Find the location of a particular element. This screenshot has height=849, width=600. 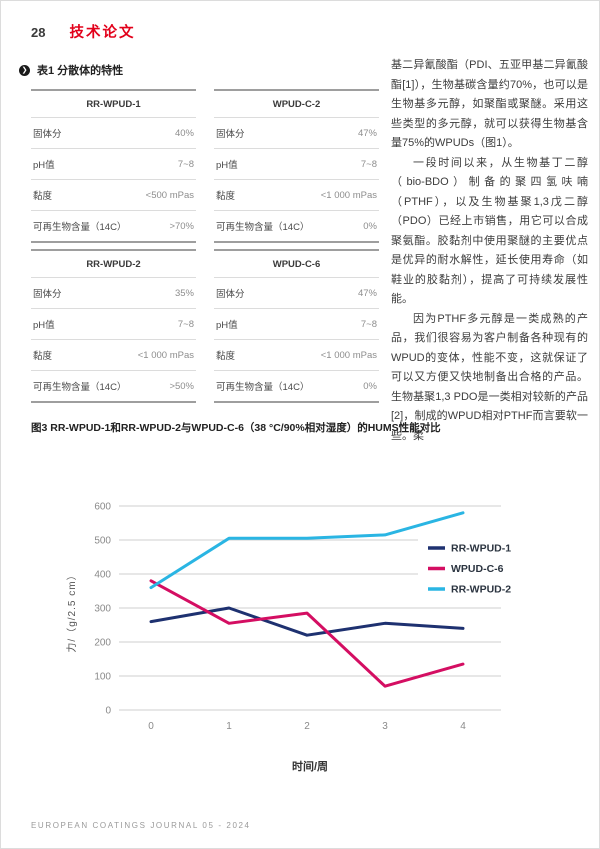

x-axis-title: 时间/周 is located at coordinates (310, 766).